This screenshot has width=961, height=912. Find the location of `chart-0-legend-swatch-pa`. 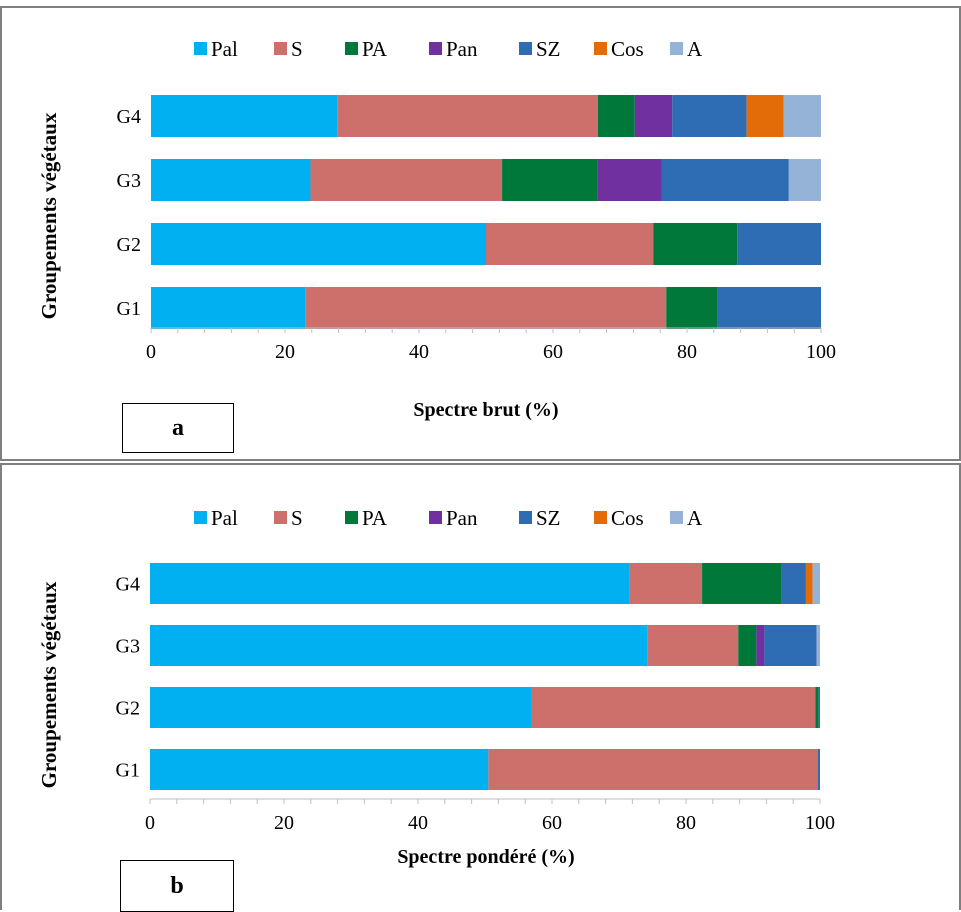

chart-0-legend-swatch-pa is located at coordinates (351, 48).